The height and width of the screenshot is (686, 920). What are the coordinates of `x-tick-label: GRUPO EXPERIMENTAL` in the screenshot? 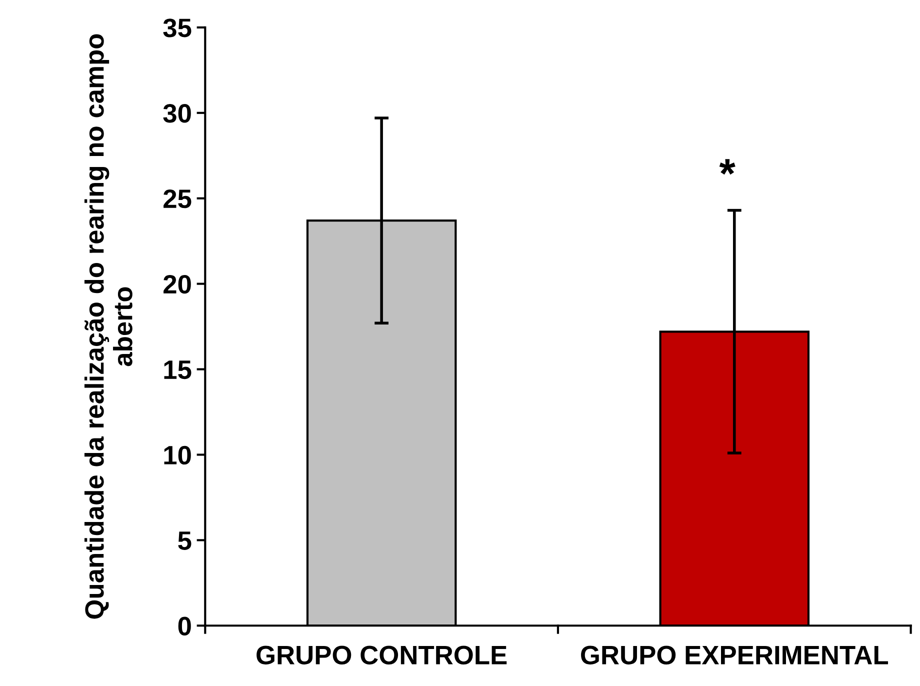 It's located at (734, 655).